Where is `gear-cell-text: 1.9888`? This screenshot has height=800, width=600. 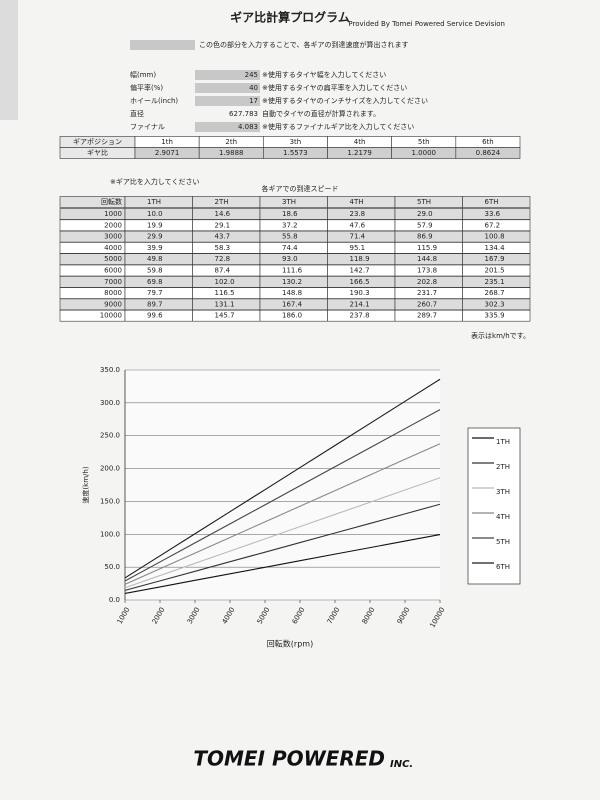
gear-cell-text: 1.9888 is located at coordinates (231, 153).